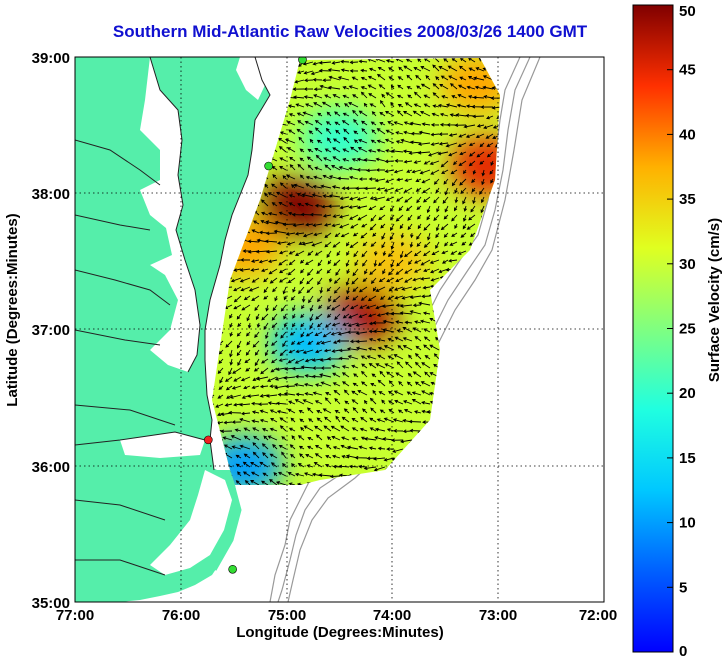  Describe the element at coordinates (687, 264) in the screenshot. I see `colorbar-tick-label: 30` at that location.